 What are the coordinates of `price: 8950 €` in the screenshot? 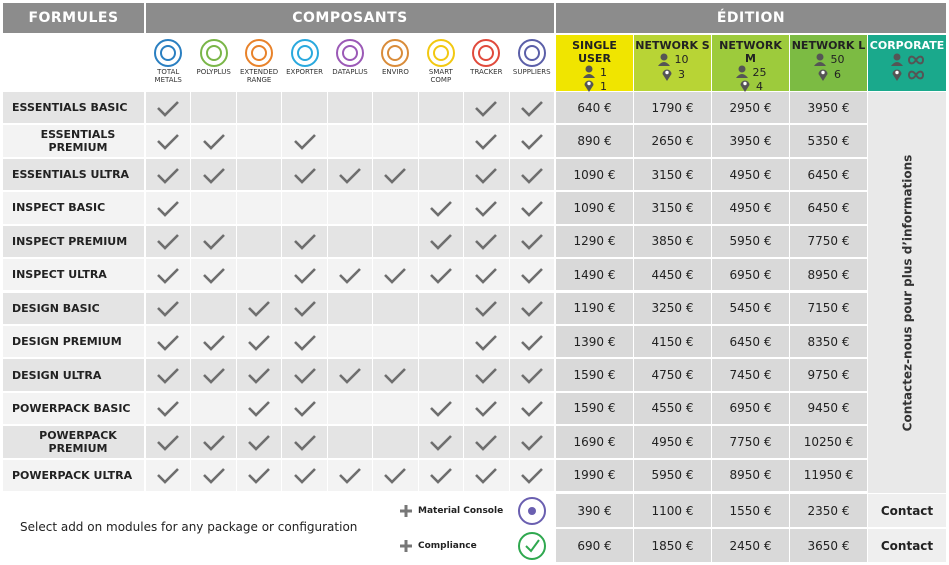 It's located at (828, 275).